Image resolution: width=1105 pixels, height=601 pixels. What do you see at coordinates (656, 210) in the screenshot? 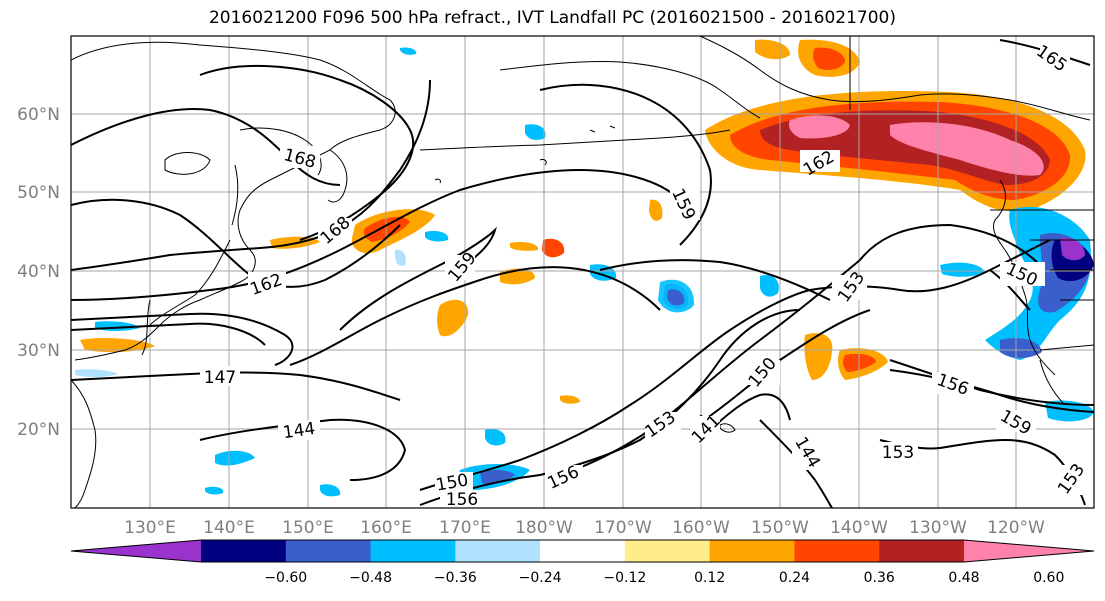
I see `shade-midpac4` at bounding box center [656, 210].